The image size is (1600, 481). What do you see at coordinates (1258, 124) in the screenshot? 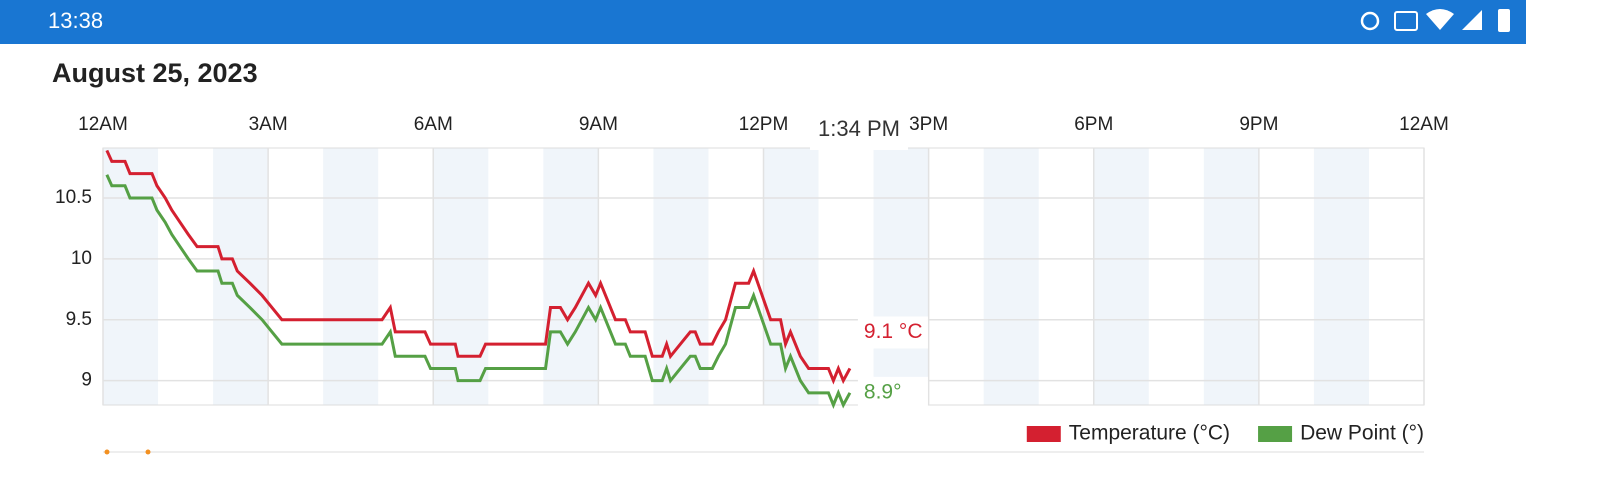
I see `x-tick-label: 9PM` at bounding box center [1258, 124].